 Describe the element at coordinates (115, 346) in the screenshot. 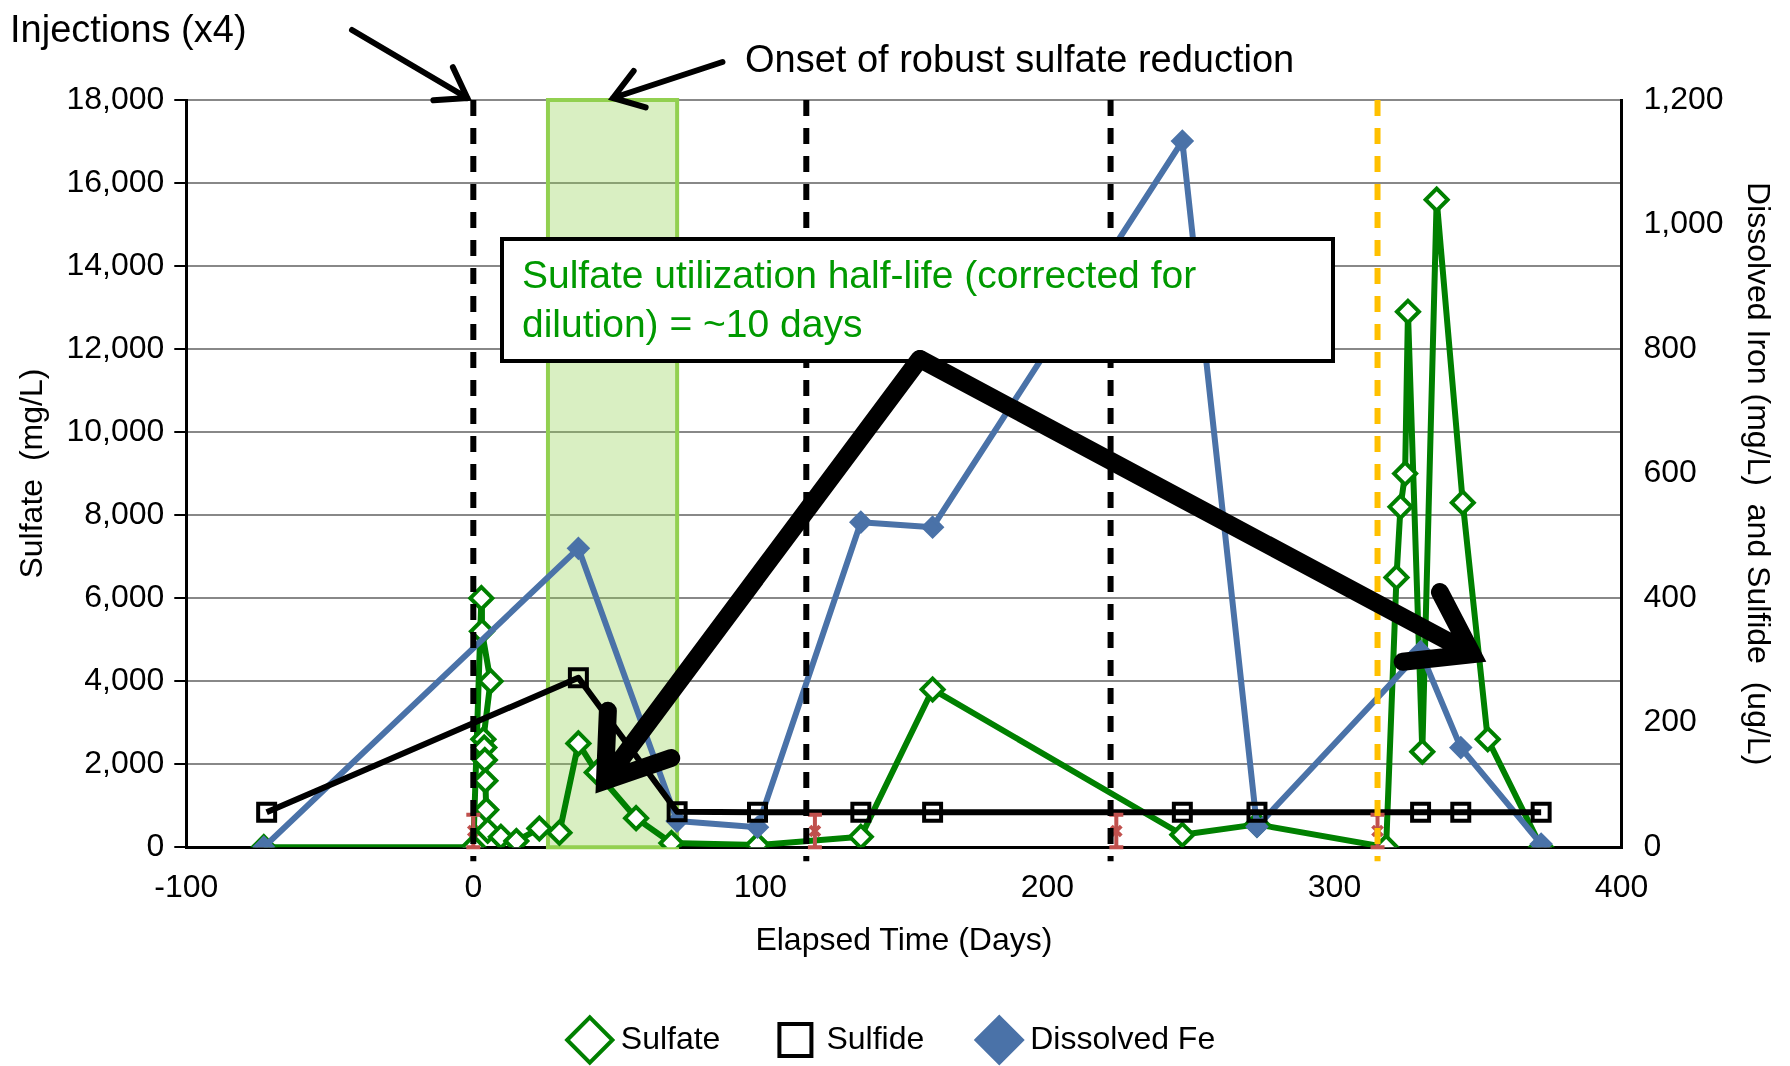

I see `y-tick-label: 12,000` at that location.